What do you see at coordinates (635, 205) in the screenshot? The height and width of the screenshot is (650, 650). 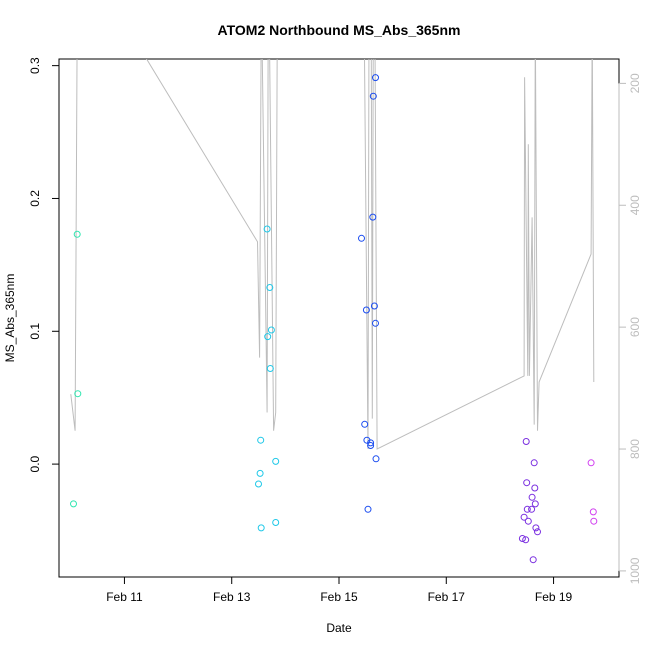 I see `y2-tick-label: 400` at bounding box center [635, 205].